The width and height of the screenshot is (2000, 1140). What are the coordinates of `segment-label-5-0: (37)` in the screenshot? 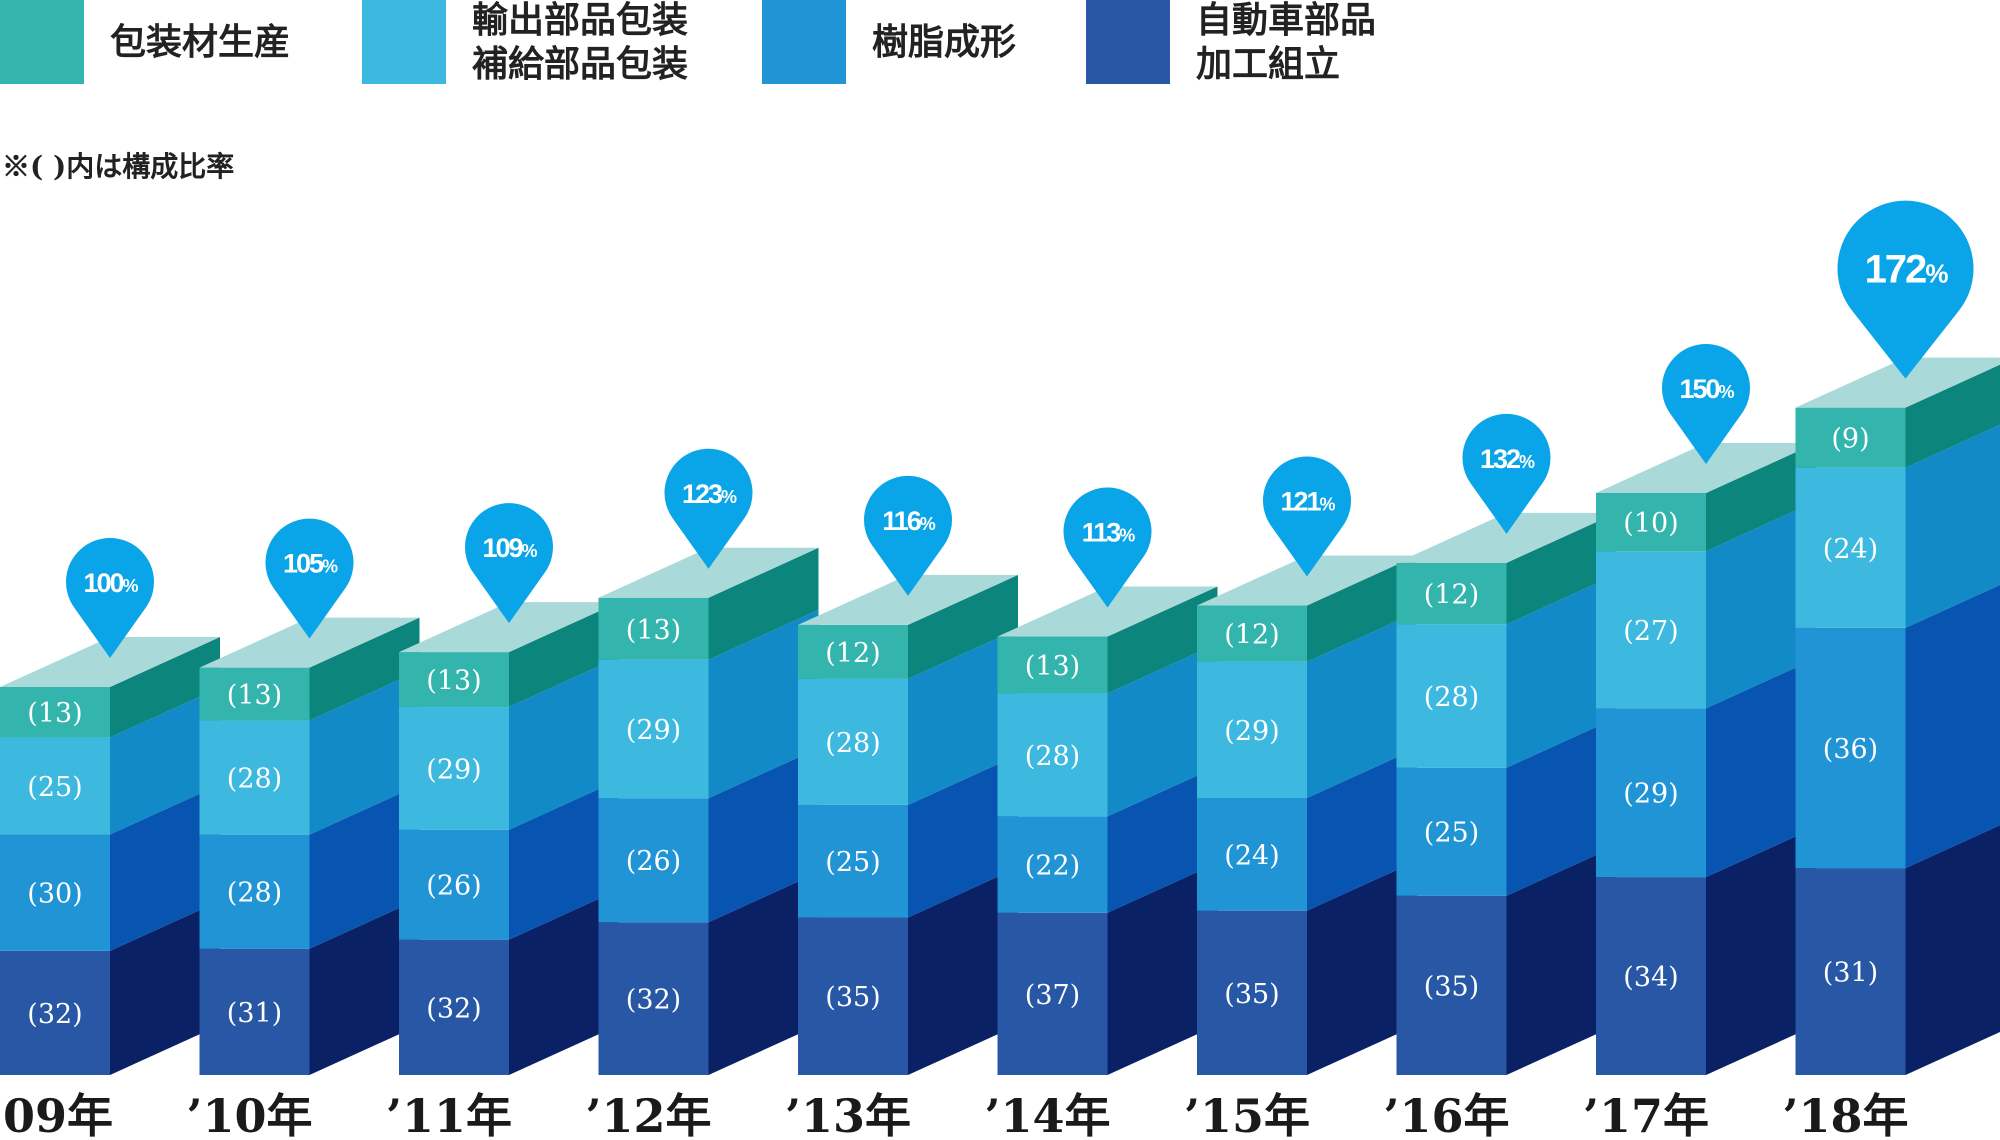 It's located at (1052, 995).